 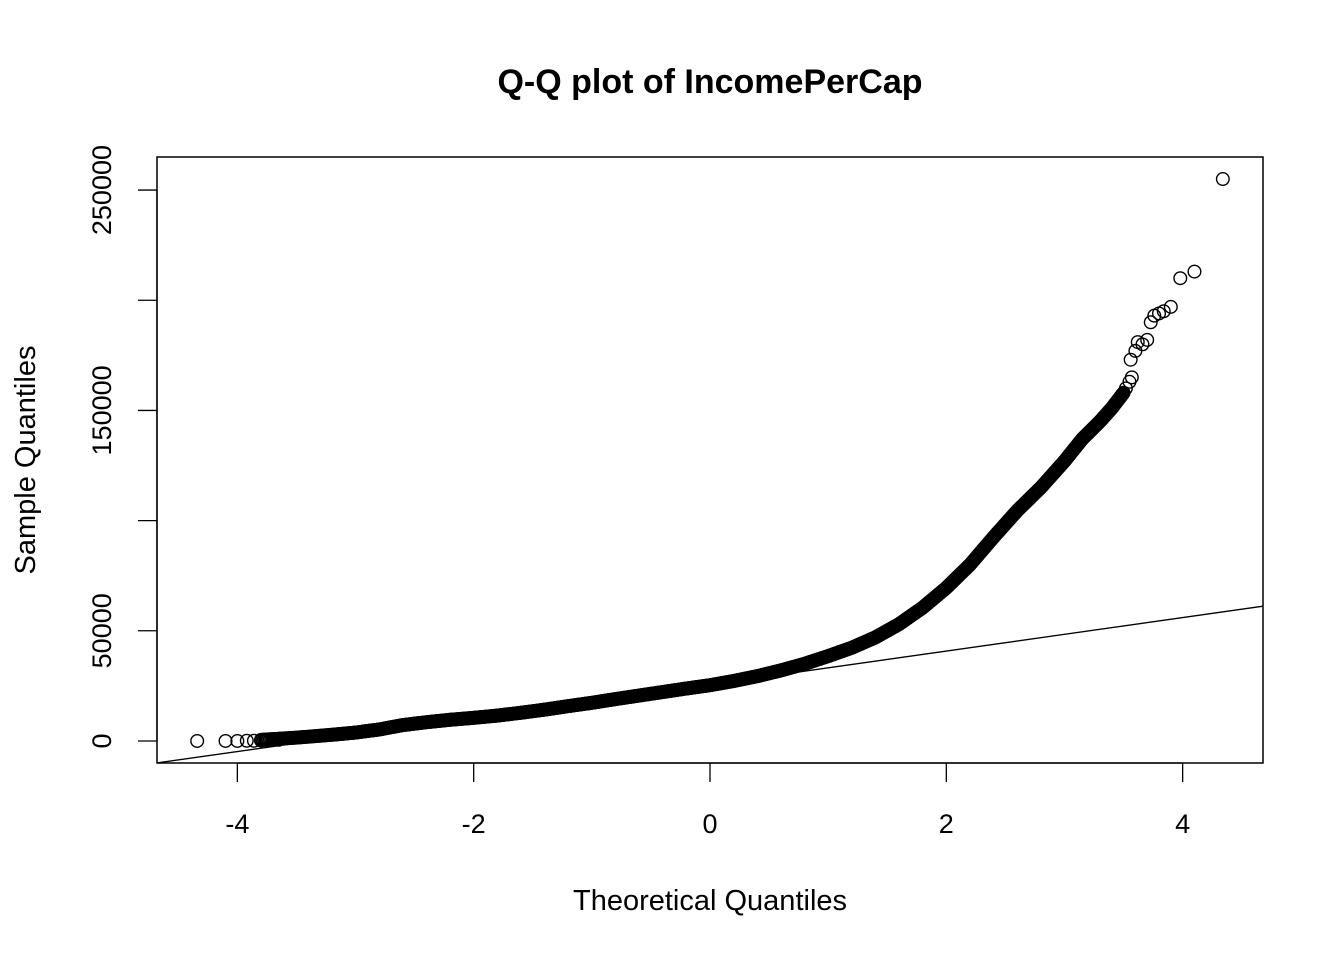 What do you see at coordinates (102, 740) in the screenshot?
I see `y-tick-label: 0` at bounding box center [102, 740].